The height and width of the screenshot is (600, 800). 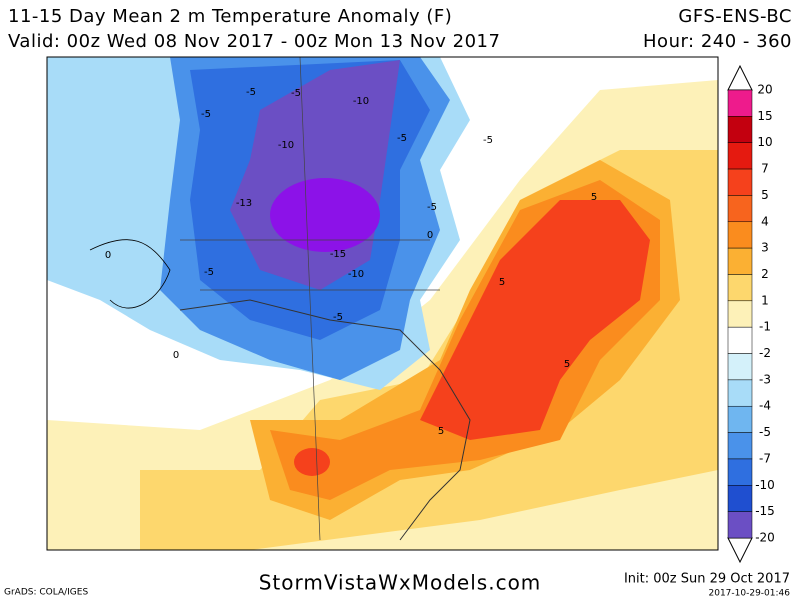 I want to click on colorbar: 20 15 10 7 5 4 3 2 1 -1 -2 -3 -4 -5 -7 -10 -15 -20, so click(x=751, y=314).